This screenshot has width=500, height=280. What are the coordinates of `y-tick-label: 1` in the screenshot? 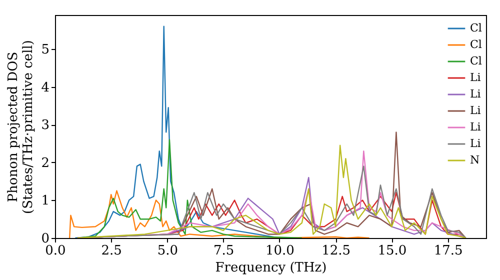 It's located at (45, 201).